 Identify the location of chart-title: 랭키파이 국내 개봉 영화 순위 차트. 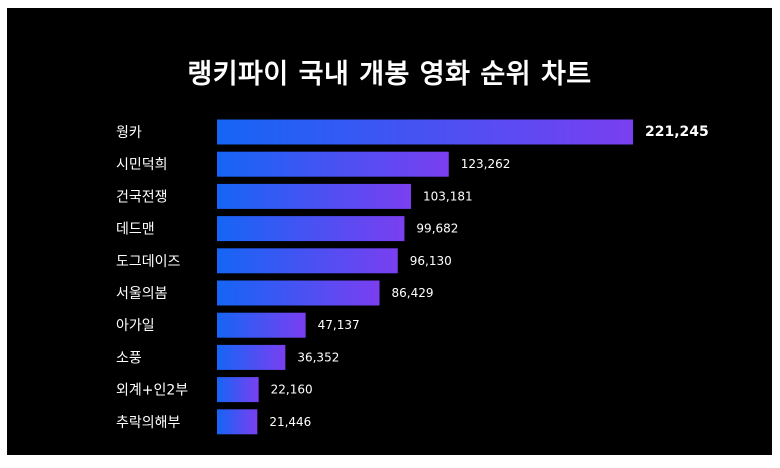
(389, 74).